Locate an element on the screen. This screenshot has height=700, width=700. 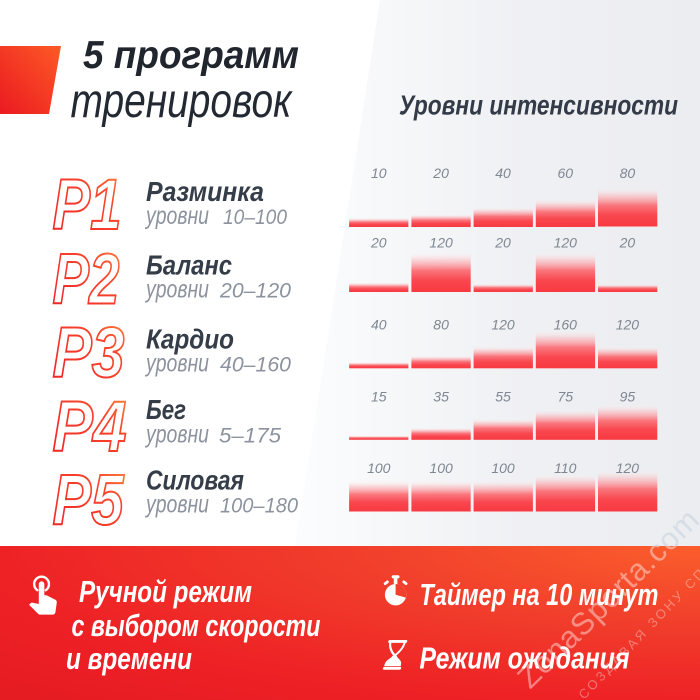
svg-text: 160 is located at coordinates (566, 324).